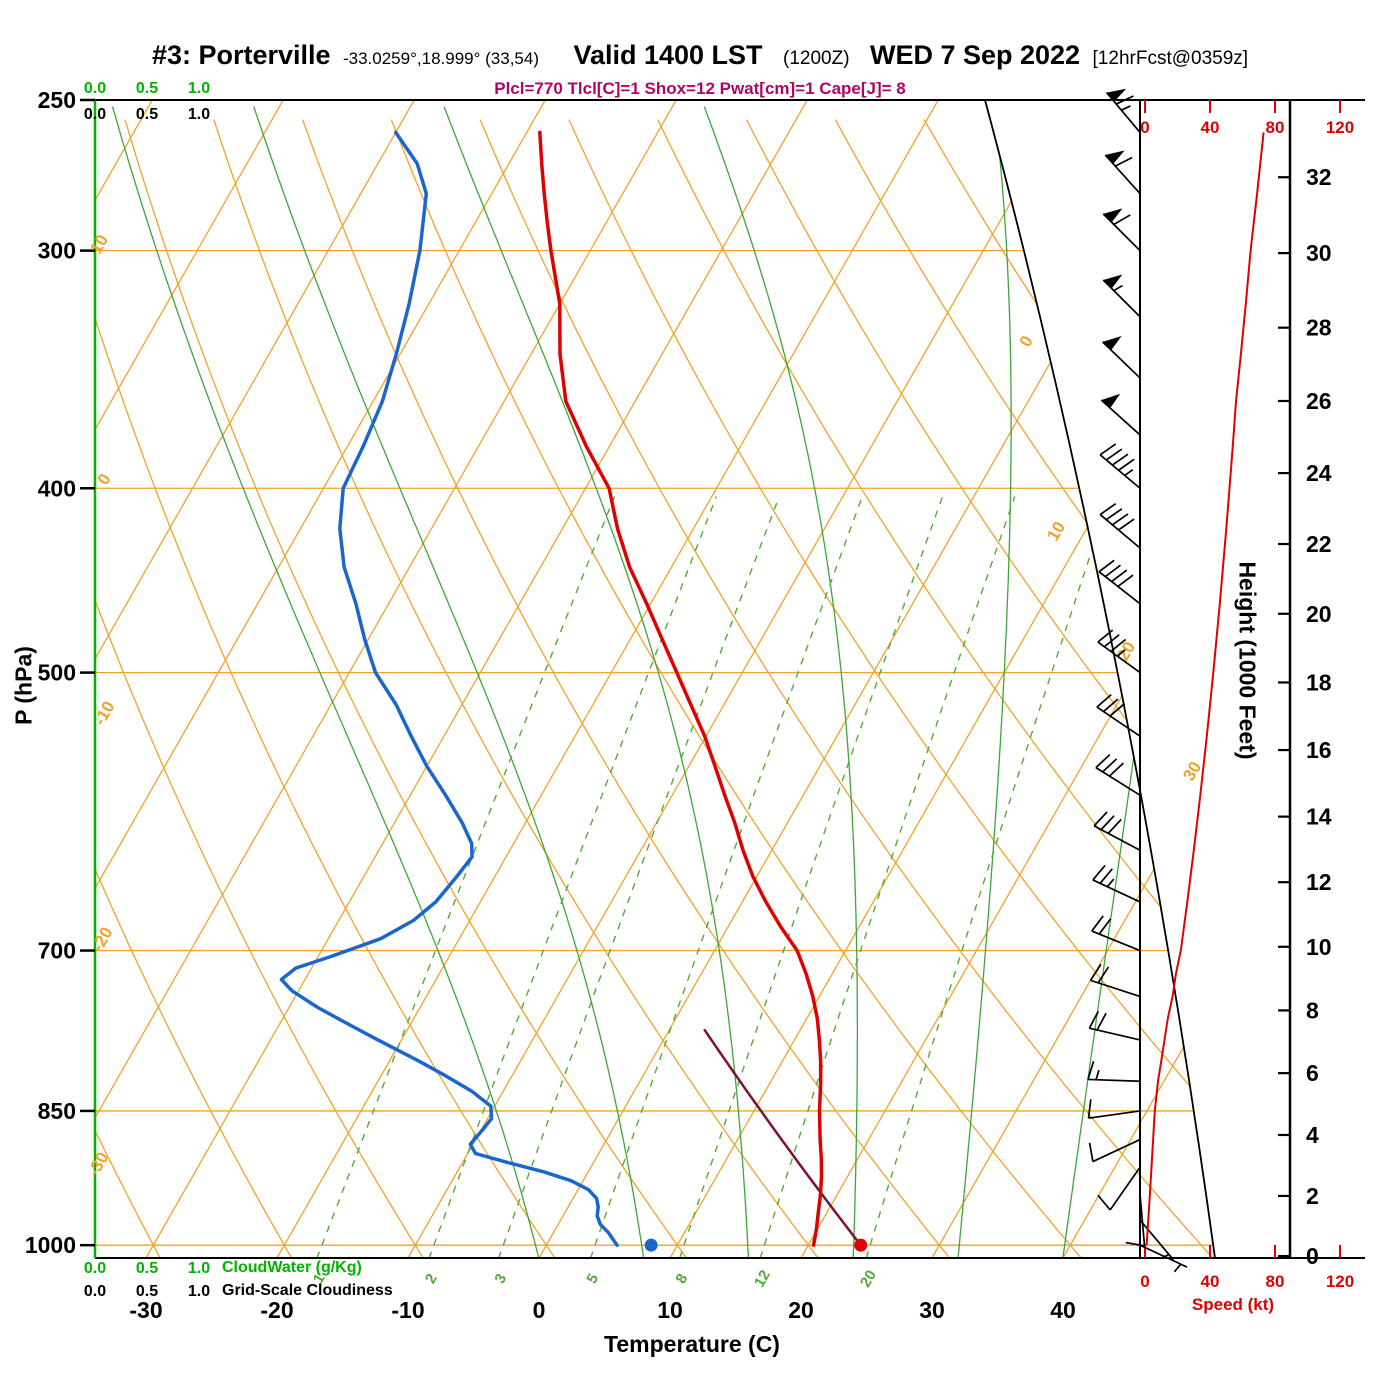 The image size is (1400, 1400). Describe the element at coordinates (57, 673) in the screenshot. I see `svg-text: 500` at that location.